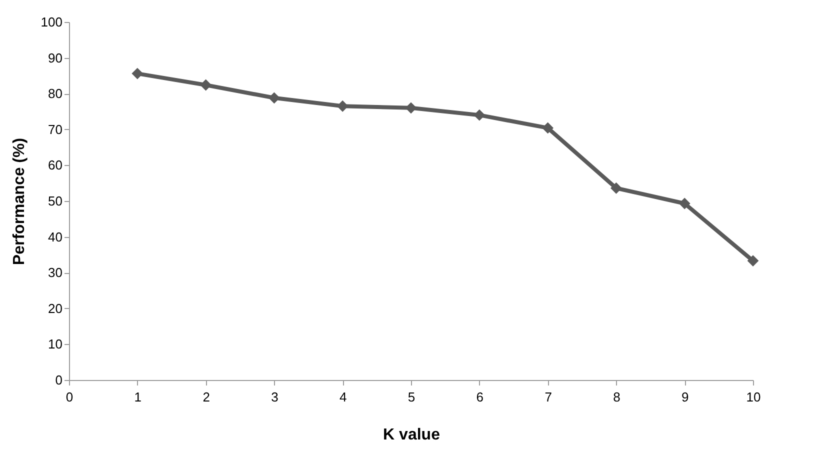 Image resolution: width=815 pixels, height=474 pixels. I want to click on y-tick-label: 70, so click(55, 129).